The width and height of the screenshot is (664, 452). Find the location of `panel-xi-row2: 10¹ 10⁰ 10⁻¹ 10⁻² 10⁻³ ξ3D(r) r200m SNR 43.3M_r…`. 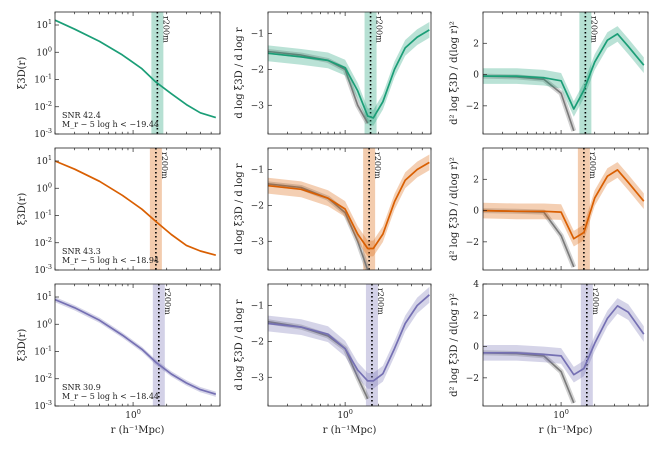

panel-xi-row2: 10¹ 10⁰ 10⁻¹ 10⁻² 10⁻³ ξ3D(r) r200m SNR 43.3M_r… is located at coordinates (119, 211).